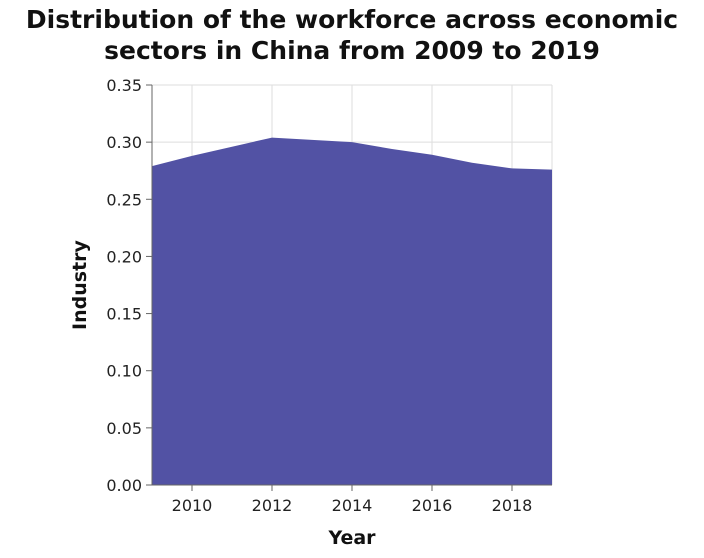 The image size is (704, 558). What do you see at coordinates (352, 505) in the screenshot?
I see `x-tick-label: 2014` at bounding box center [352, 505].